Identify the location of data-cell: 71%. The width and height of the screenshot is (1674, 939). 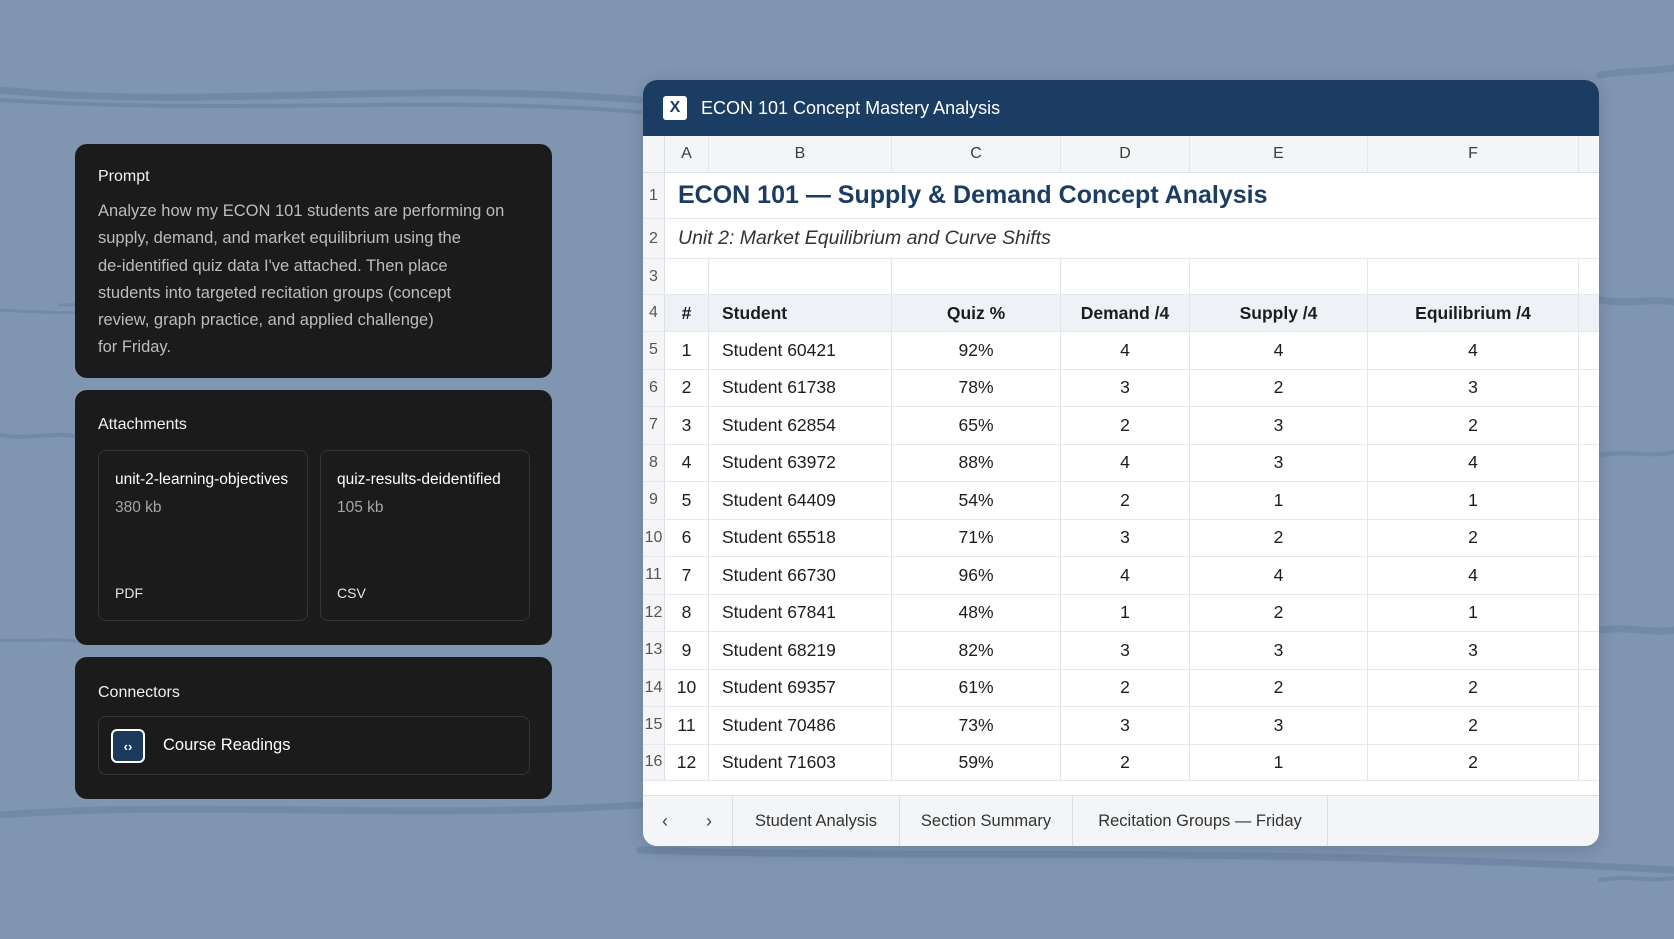
(976, 537).